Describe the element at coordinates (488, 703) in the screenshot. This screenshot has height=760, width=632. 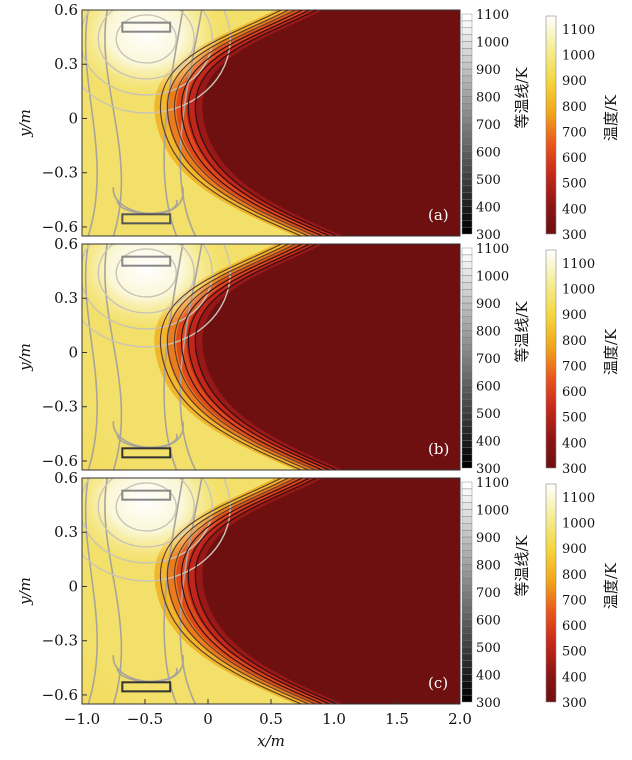
I see `isotherm-tick-label: 300` at that location.